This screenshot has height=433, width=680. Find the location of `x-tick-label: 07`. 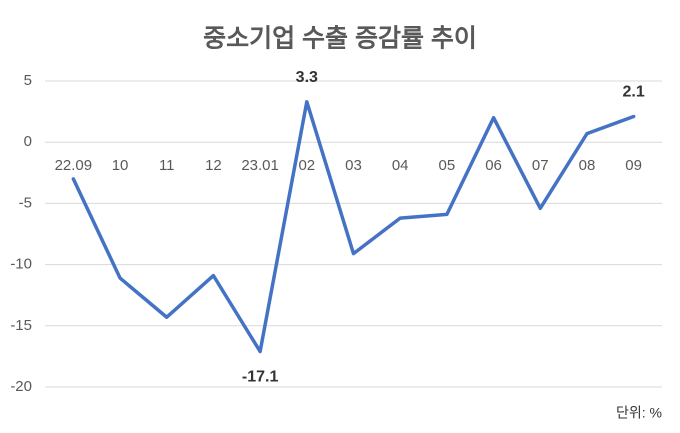

x-tick-label: 07 is located at coordinates (540, 165).